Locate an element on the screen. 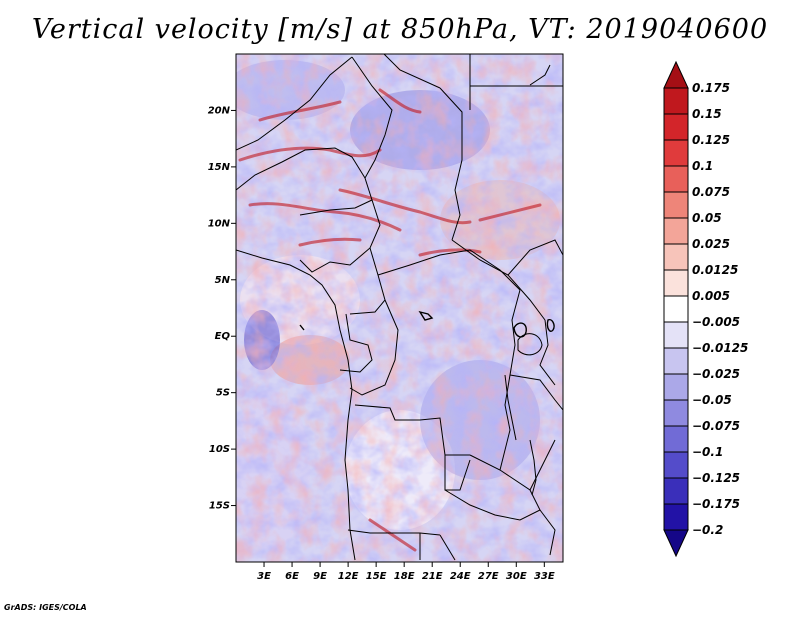 This screenshot has width=800, height=618. colorbar-label: −0.05 is located at coordinates (712, 400).